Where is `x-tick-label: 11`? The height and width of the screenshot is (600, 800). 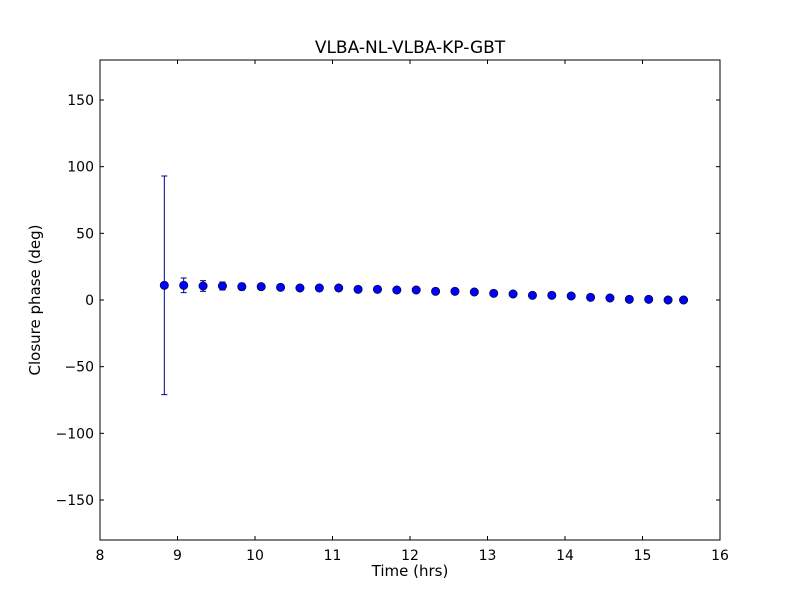
x-tick-label: 11 is located at coordinates (333, 556).